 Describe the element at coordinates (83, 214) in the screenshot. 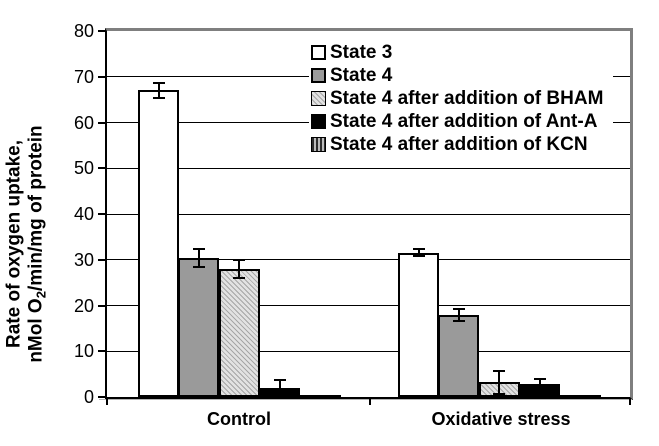

I see `y-tick-label-40: 40` at that location.